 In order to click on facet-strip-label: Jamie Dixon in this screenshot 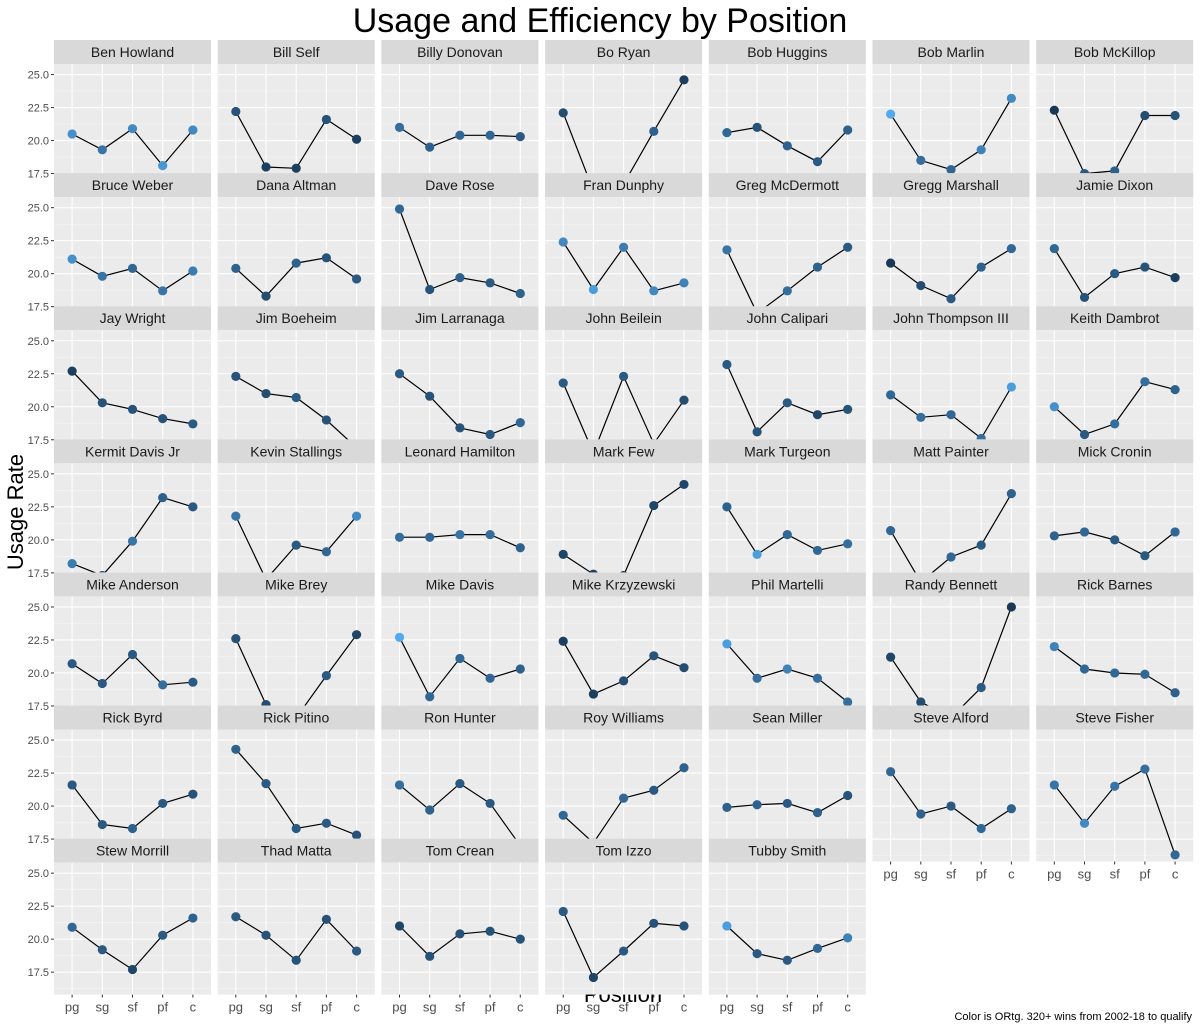, I will do `click(1114, 185)`.